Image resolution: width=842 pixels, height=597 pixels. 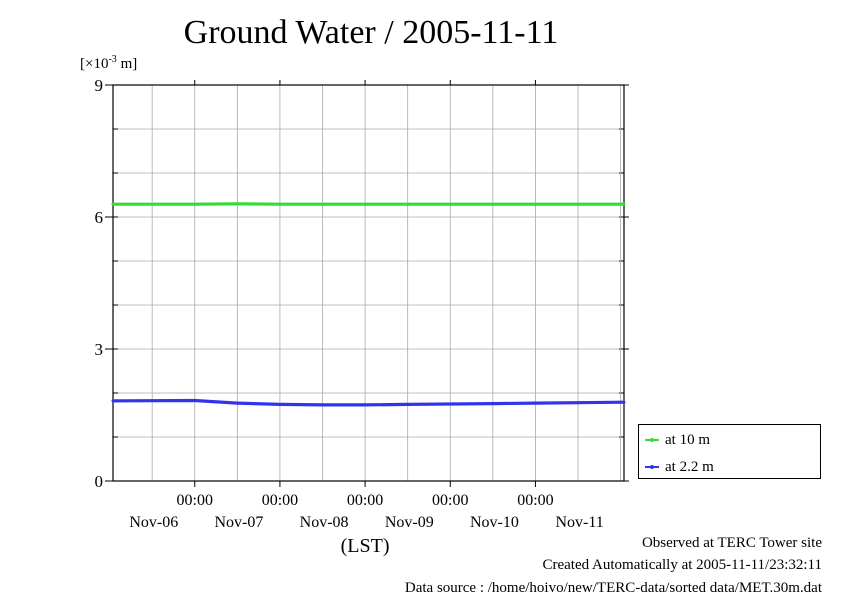 I want to click on x-tick-date-label: Nov-11, so click(x=579, y=522).